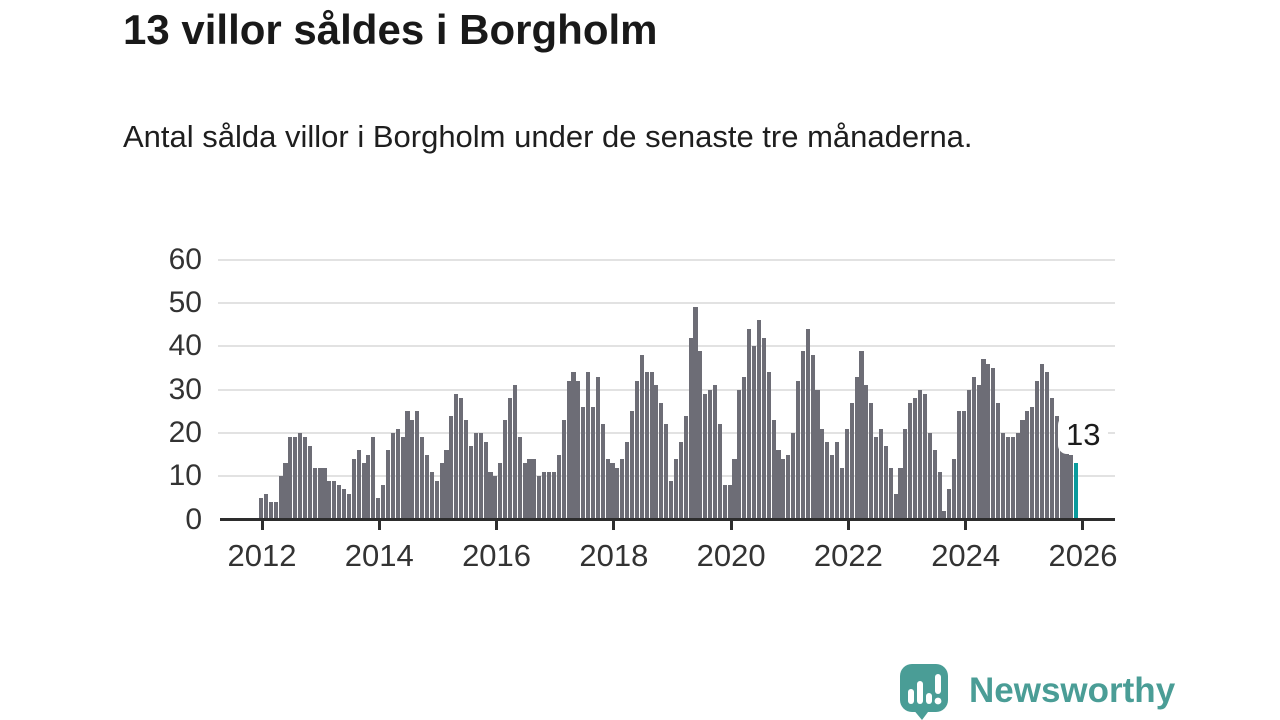 Image resolution: width=1280 pixels, height=720 pixels. I want to click on x-axis-line, so click(667, 519).